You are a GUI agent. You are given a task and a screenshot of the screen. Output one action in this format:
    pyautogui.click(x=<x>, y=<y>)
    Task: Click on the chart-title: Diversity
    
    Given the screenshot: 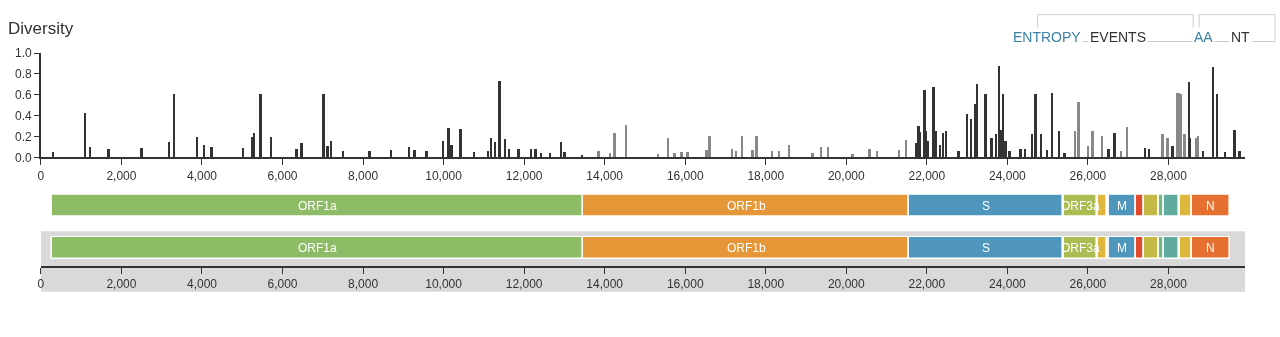 What is the action you would take?
    pyautogui.click(x=41, y=28)
    